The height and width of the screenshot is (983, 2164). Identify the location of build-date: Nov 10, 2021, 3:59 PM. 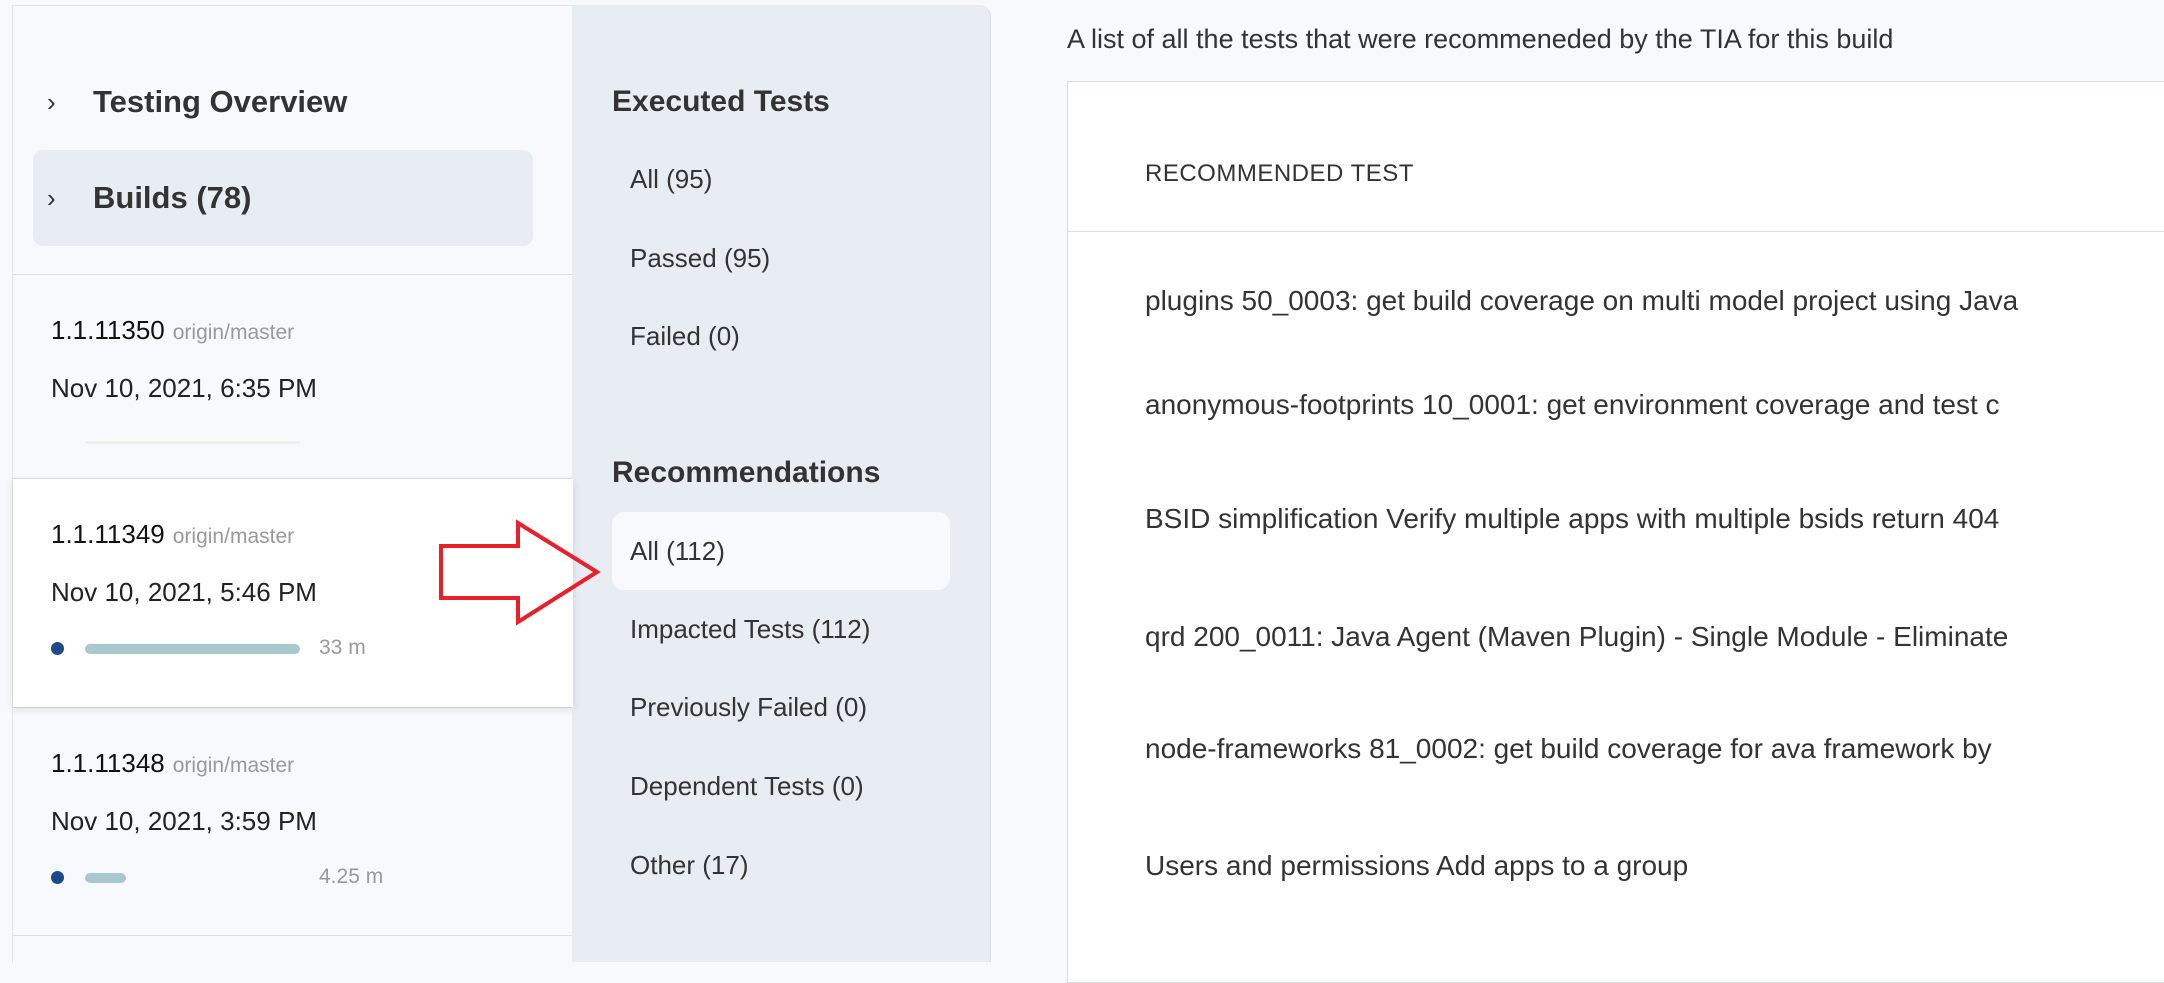
(184, 821).